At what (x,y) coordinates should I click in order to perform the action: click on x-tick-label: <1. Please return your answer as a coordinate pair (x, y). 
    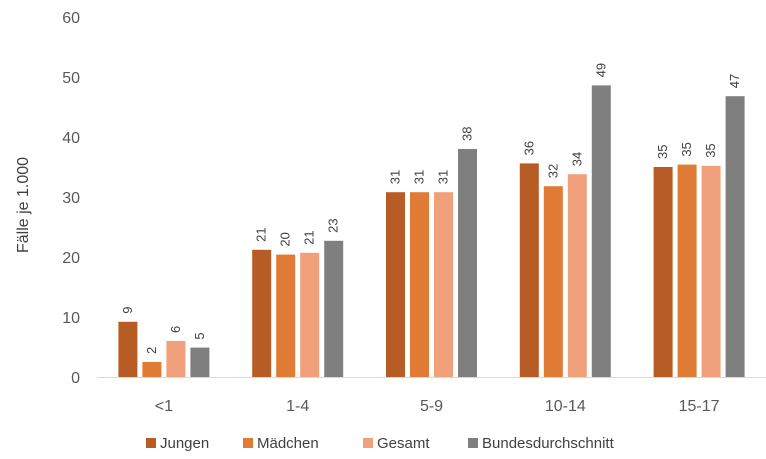
    Looking at the image, I should click on (164, 406).